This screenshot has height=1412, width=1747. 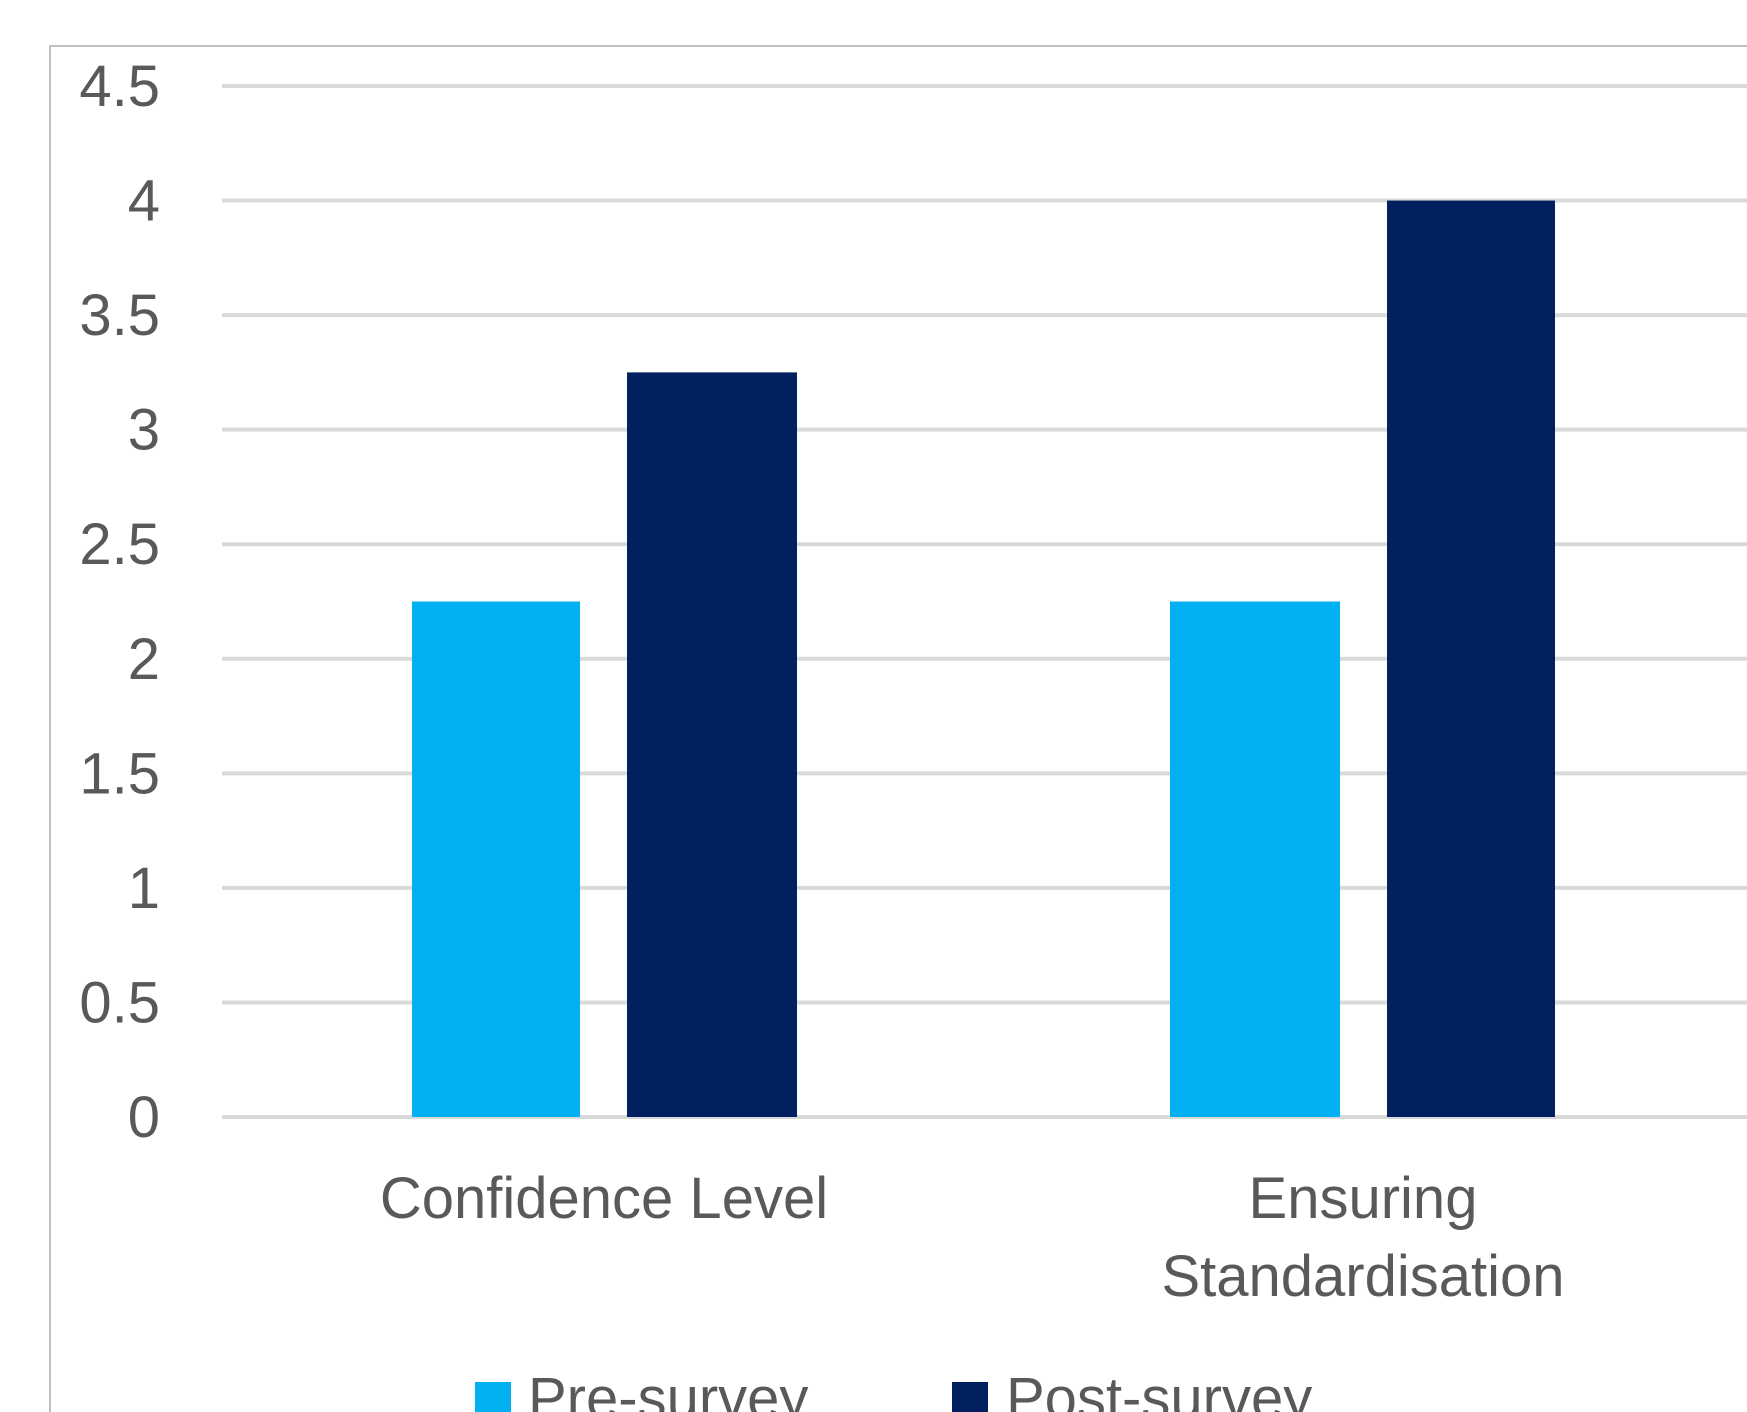 I want to click on x-category-label: Confidence Level, so click(x=604, y=1198).